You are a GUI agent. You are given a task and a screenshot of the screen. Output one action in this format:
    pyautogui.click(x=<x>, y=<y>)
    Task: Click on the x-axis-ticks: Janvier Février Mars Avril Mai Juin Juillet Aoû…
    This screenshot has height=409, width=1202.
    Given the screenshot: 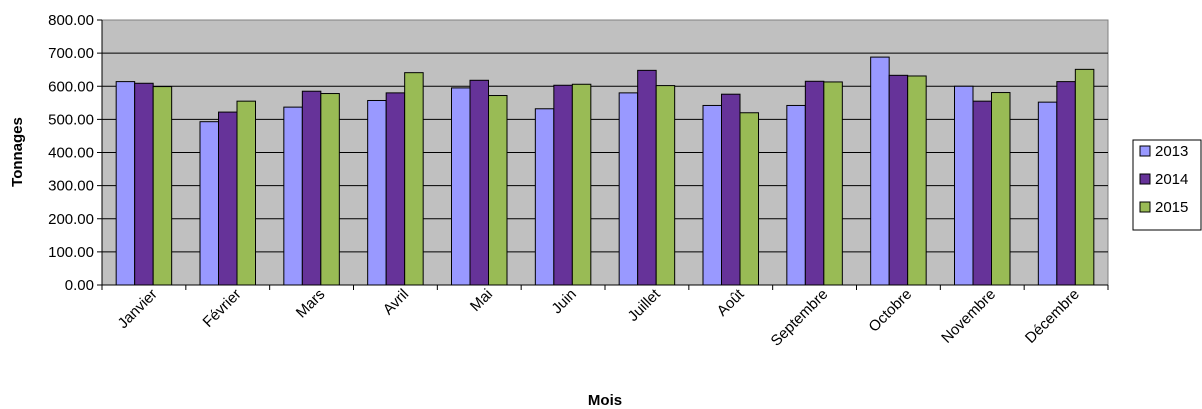 What is the action you would take?
    pyautogui.click(x=605, y=317)
    